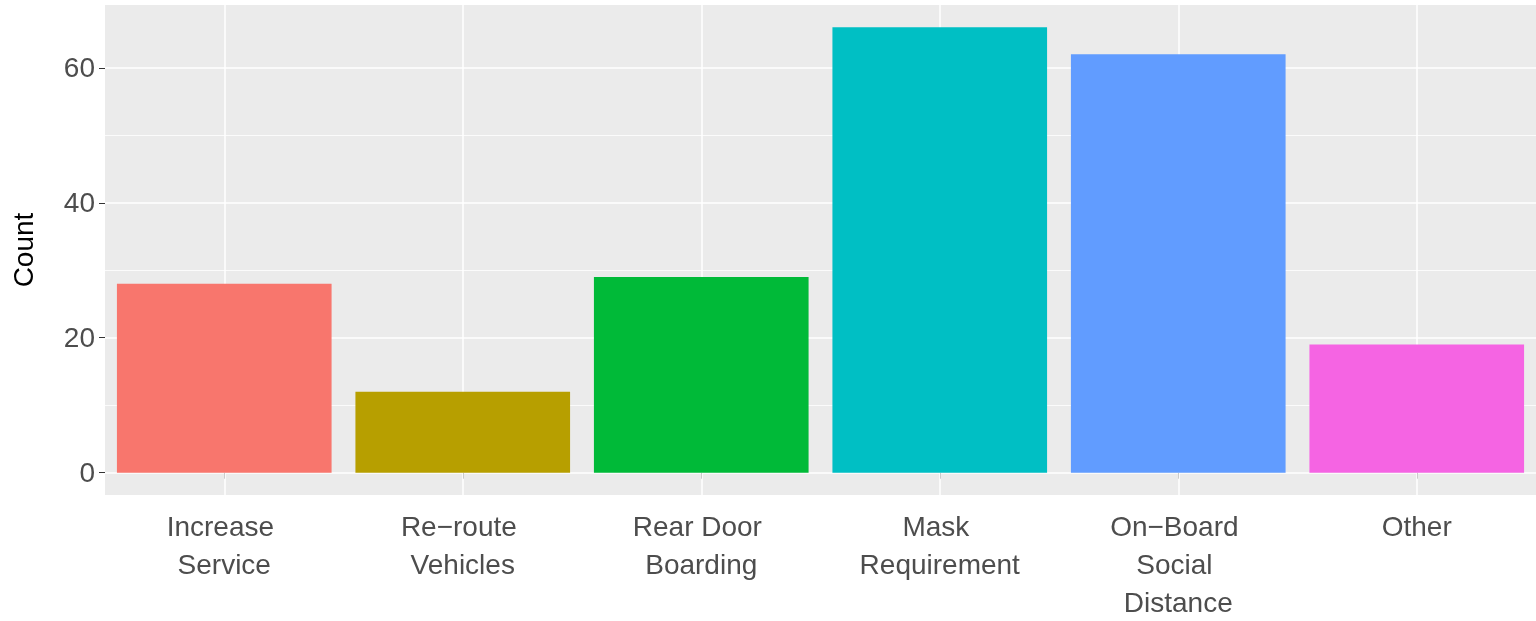 Image resolution: width=1536 pixels, height=621 pixels. I want to click on y-tick-label: 60, so click(79, 68).